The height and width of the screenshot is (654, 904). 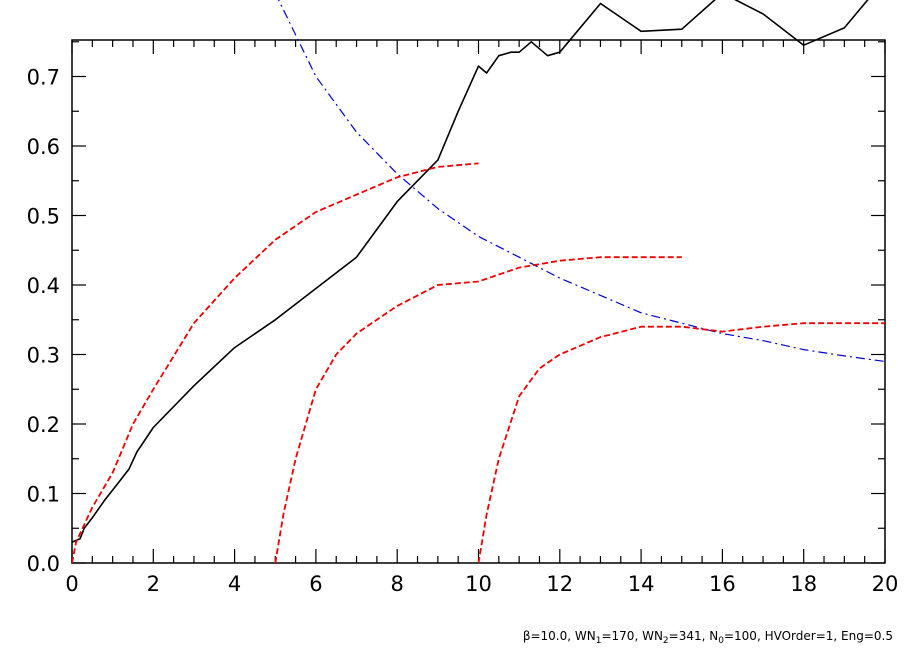 What do you see at coordinates (585, 636) in the screenshot?
I see `caption-wn1: WN` at bounding box center [585, 636].